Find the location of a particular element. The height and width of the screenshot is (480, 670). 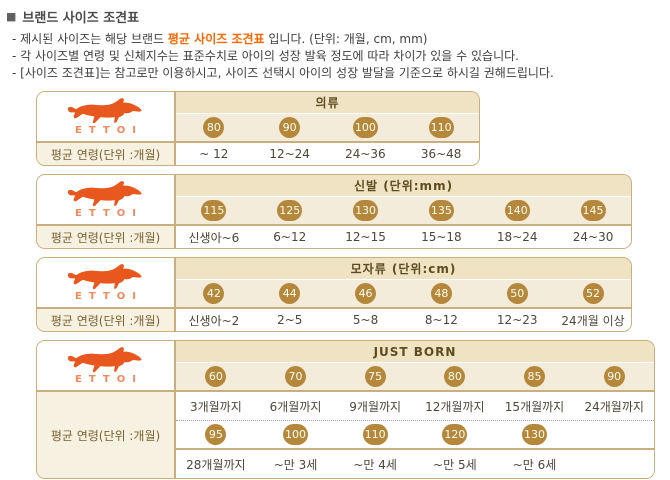

size-badge: 135 is located at coordinates (441, 210).